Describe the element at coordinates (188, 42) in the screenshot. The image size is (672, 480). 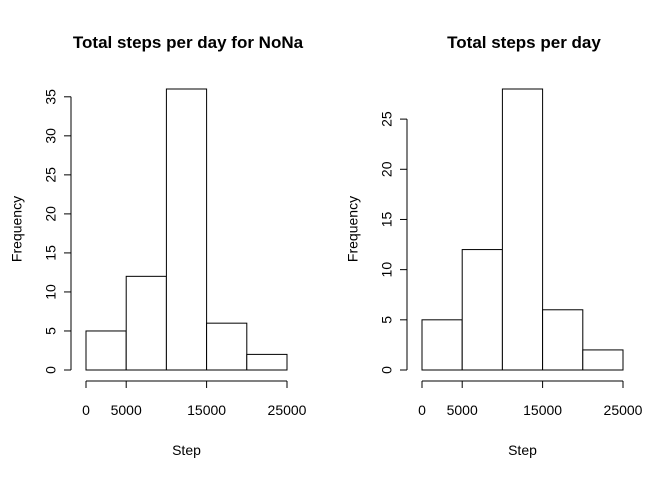
I see `chart-title: Total steps per day for NoNa` at that location.